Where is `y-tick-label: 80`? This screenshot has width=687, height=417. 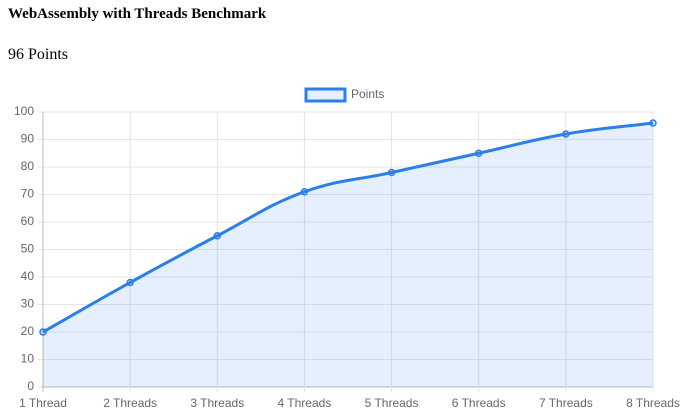
y-tick-label: 80 is located at coordinates (28, 166).